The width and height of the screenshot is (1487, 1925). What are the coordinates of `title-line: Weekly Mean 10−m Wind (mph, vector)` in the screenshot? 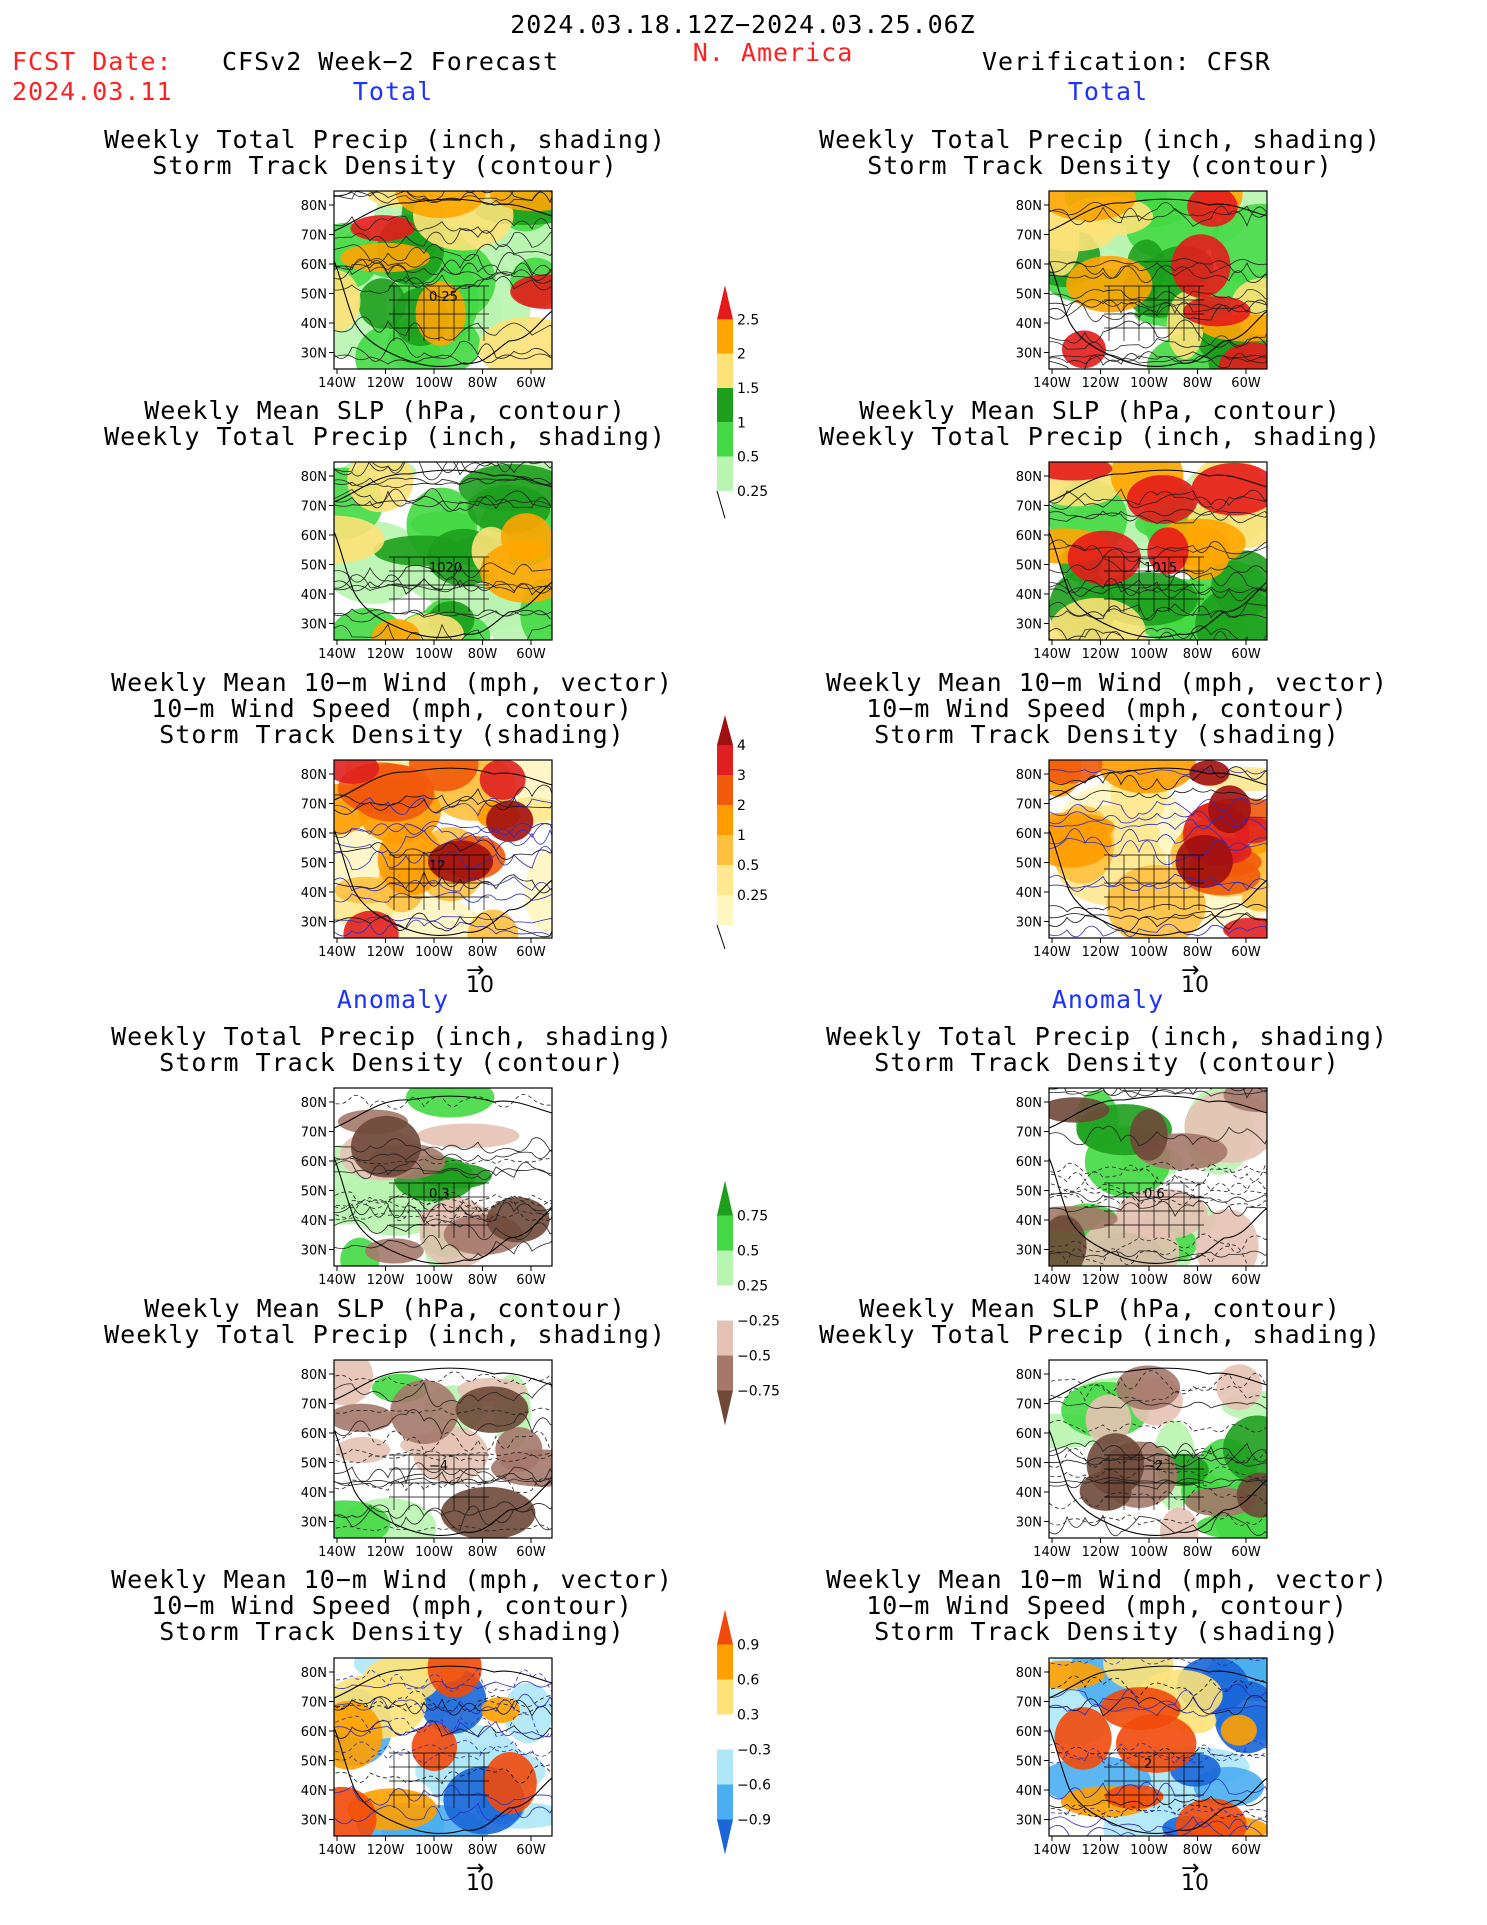 It's located at (1107, 1579).